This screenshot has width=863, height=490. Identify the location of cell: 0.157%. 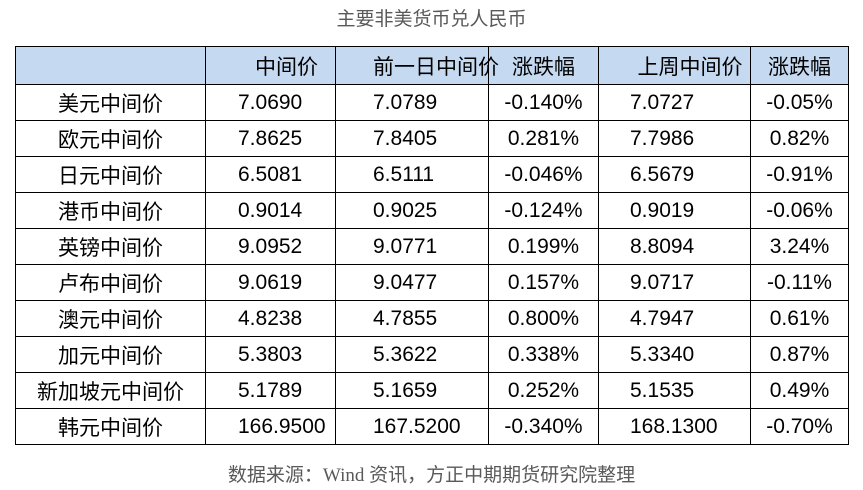
(543, 282).